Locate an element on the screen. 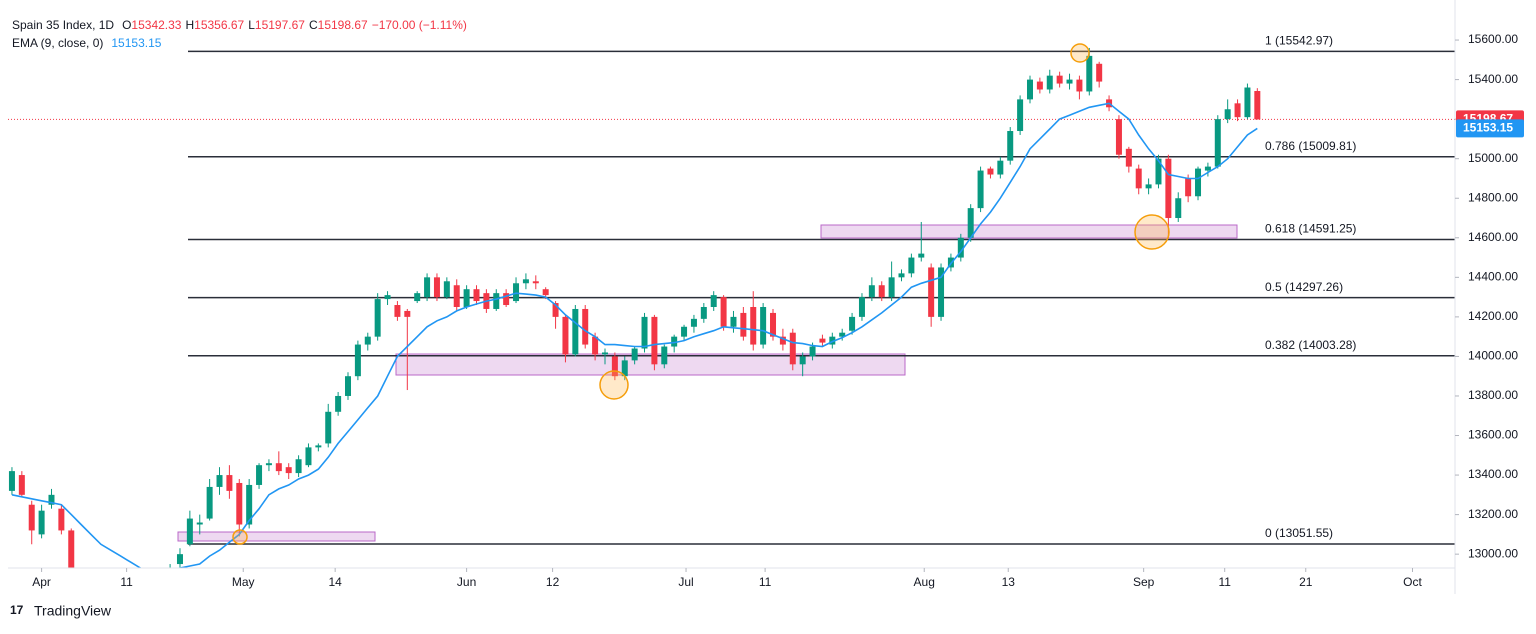 This screenshot has height=634, width=1536. ohlc-value: 15356.67 is located at coordinates (219, 25).